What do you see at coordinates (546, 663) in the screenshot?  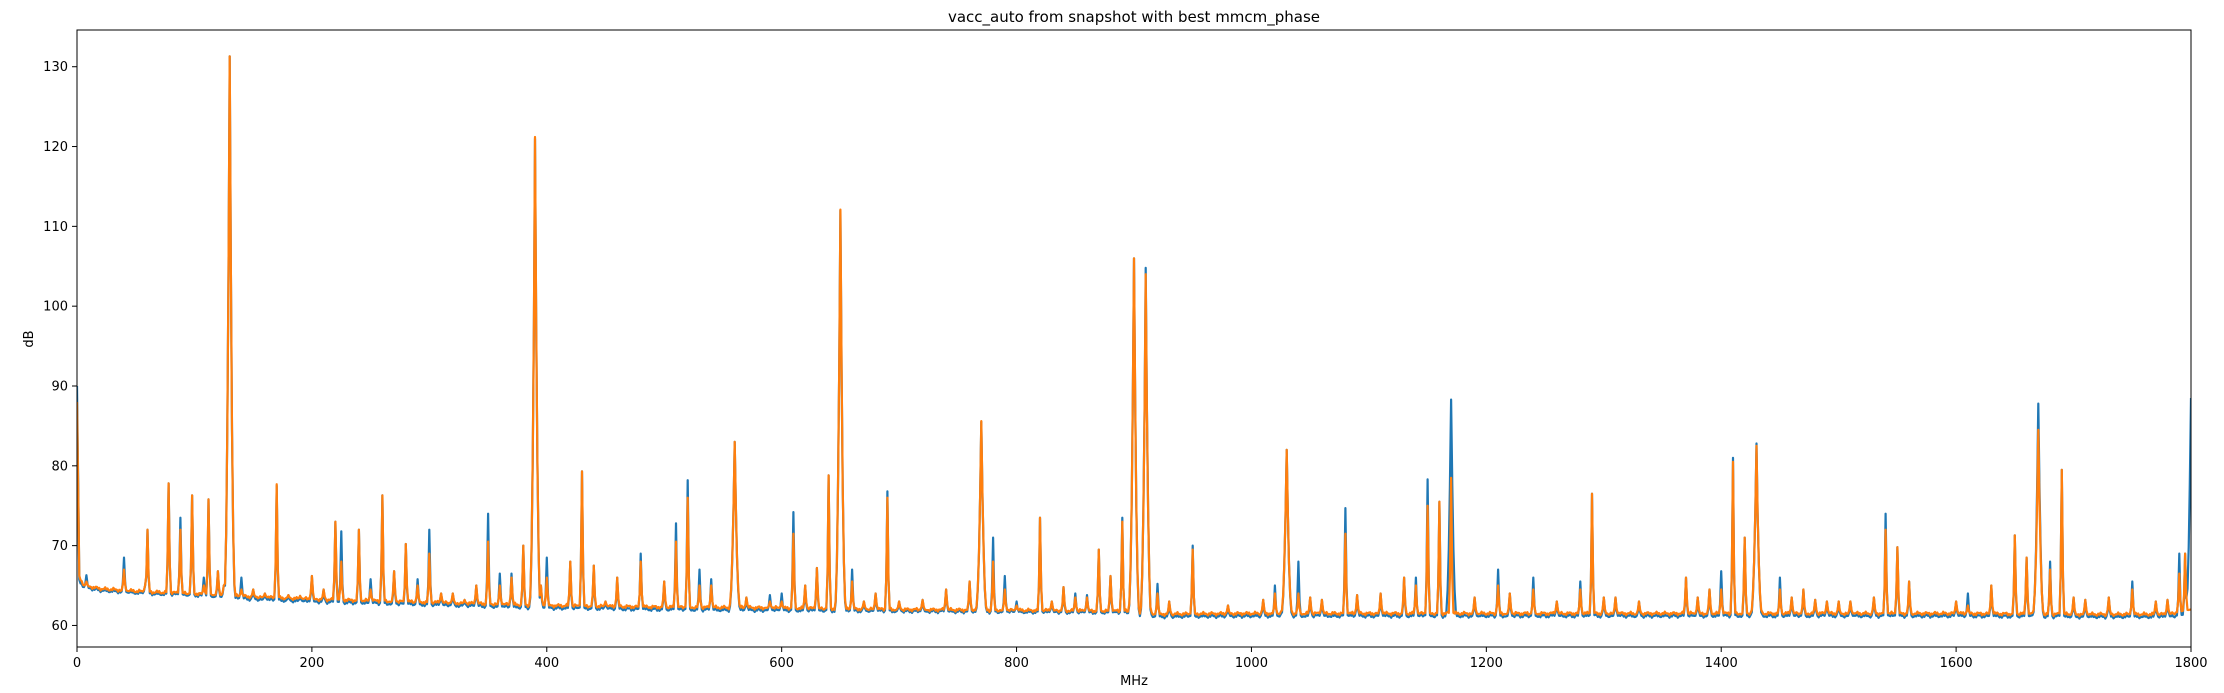 I see `x-tick-label: 400` at bounding box center [546, 663].